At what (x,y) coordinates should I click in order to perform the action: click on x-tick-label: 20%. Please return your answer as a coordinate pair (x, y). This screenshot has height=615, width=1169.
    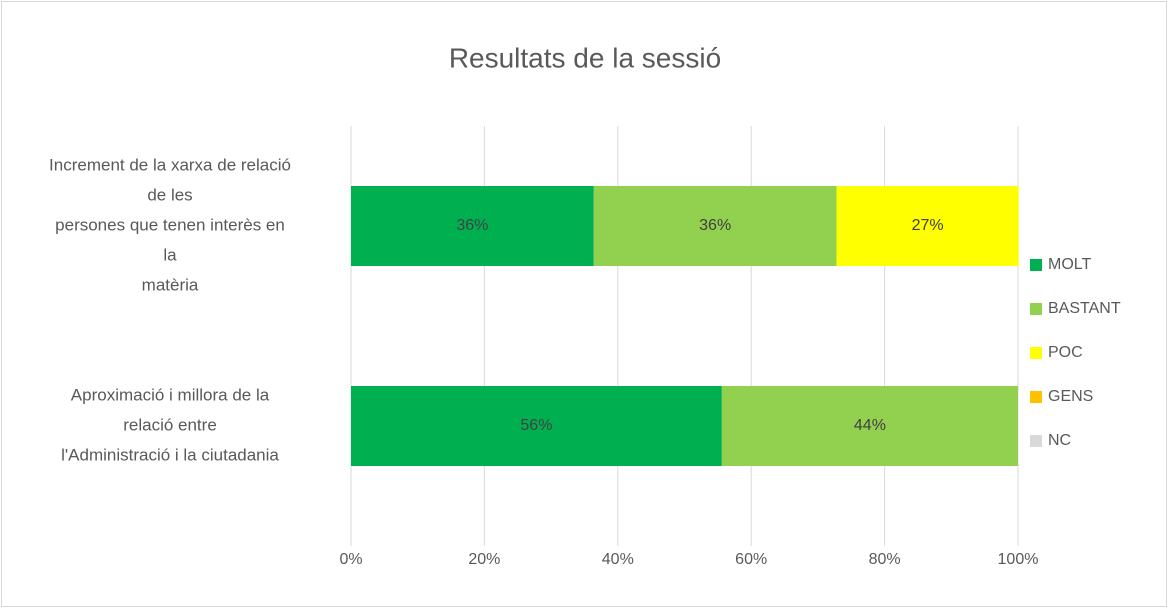
    Looking at the image, I should click on (484, 559).